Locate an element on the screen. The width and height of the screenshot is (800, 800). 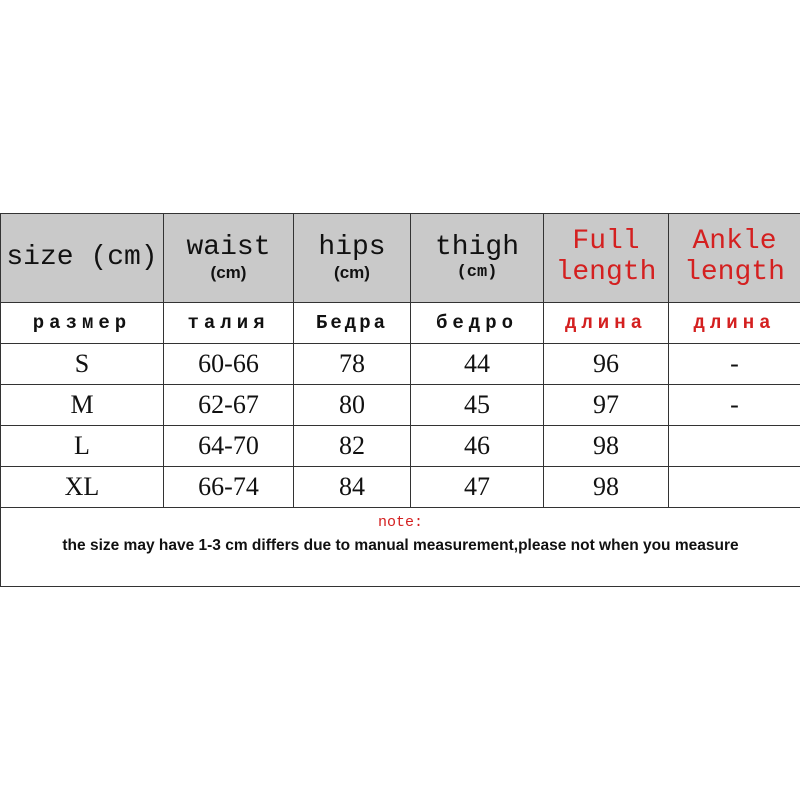
cell: S is located at coordinates (82, 364).